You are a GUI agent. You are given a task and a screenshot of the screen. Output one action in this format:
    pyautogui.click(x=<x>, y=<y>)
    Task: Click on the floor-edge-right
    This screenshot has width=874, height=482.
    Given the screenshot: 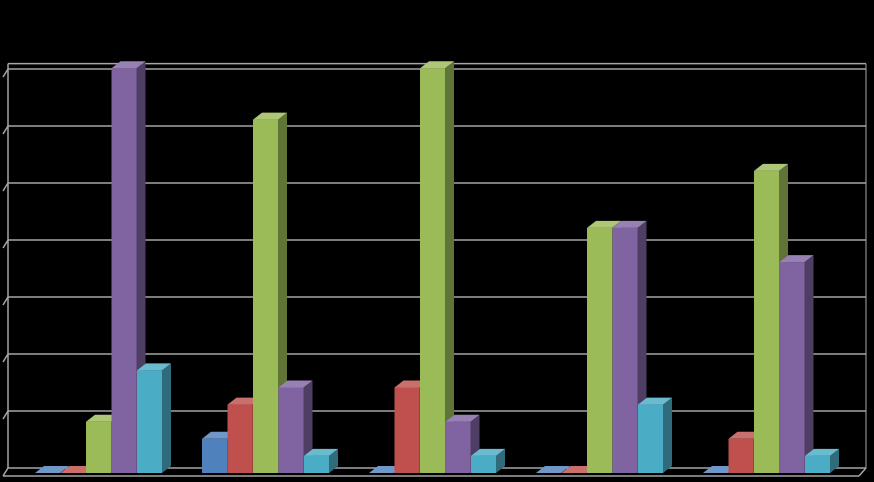 What is the action you would take?
    pyautogui.click(x=862, y=472)
    